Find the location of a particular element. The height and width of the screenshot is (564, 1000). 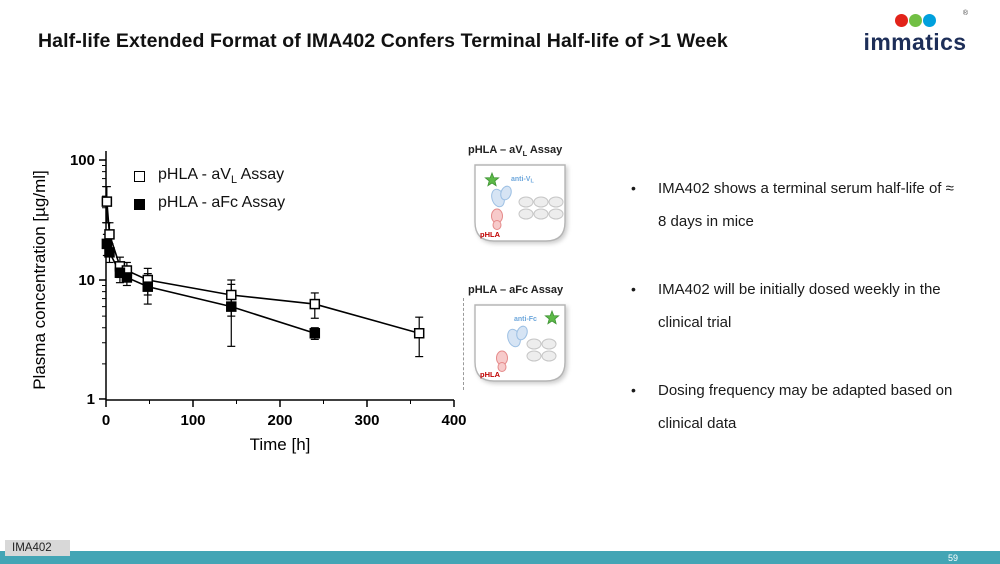

logo-dot-red-icon is located at coordinates (901, 20).